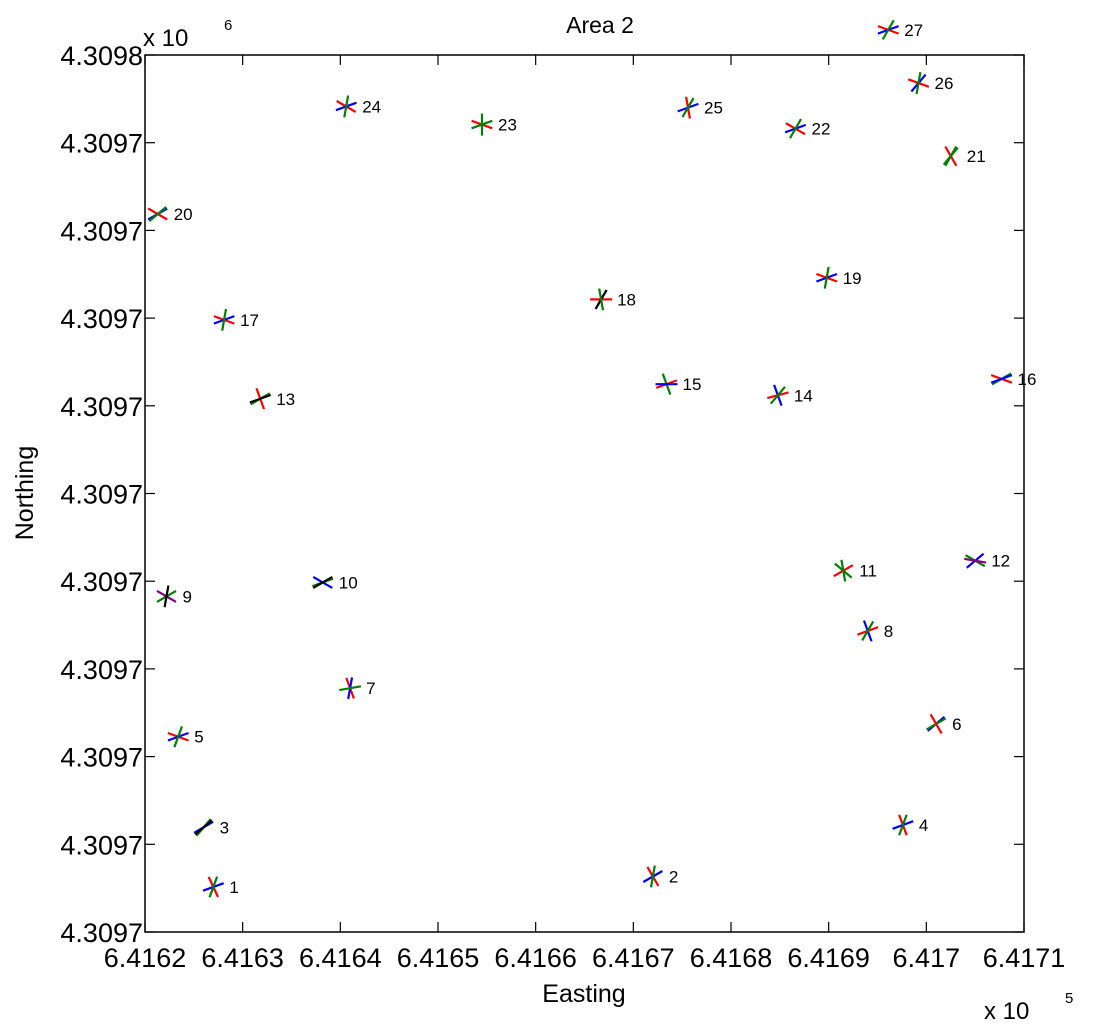 The image size is (1104, 1027). Describe the element at coordinates (803, 395) in the screenshot. I see `data-point-label: 14` at that location.